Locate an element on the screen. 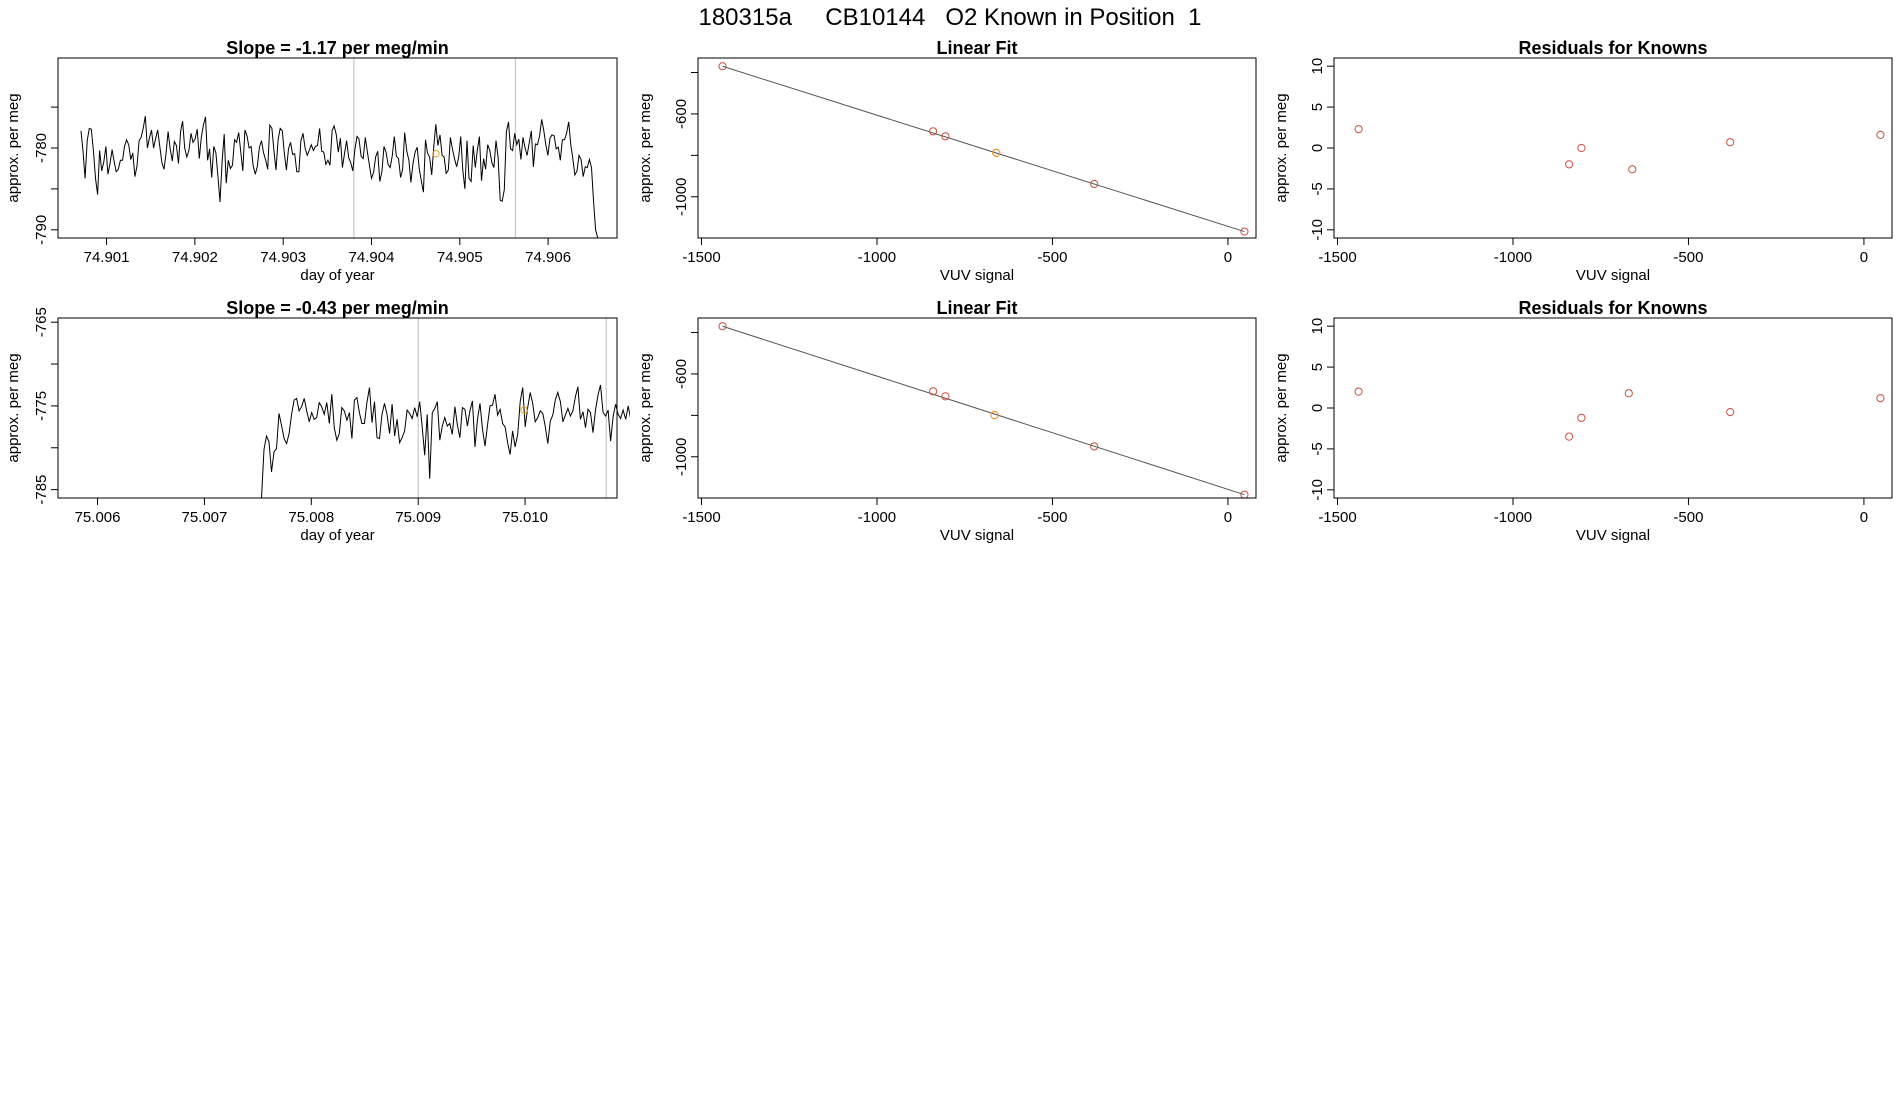 The width and height of the screenshot is (1900, 1100). y-tick-label: -780 is located at coordinates (41, 148).